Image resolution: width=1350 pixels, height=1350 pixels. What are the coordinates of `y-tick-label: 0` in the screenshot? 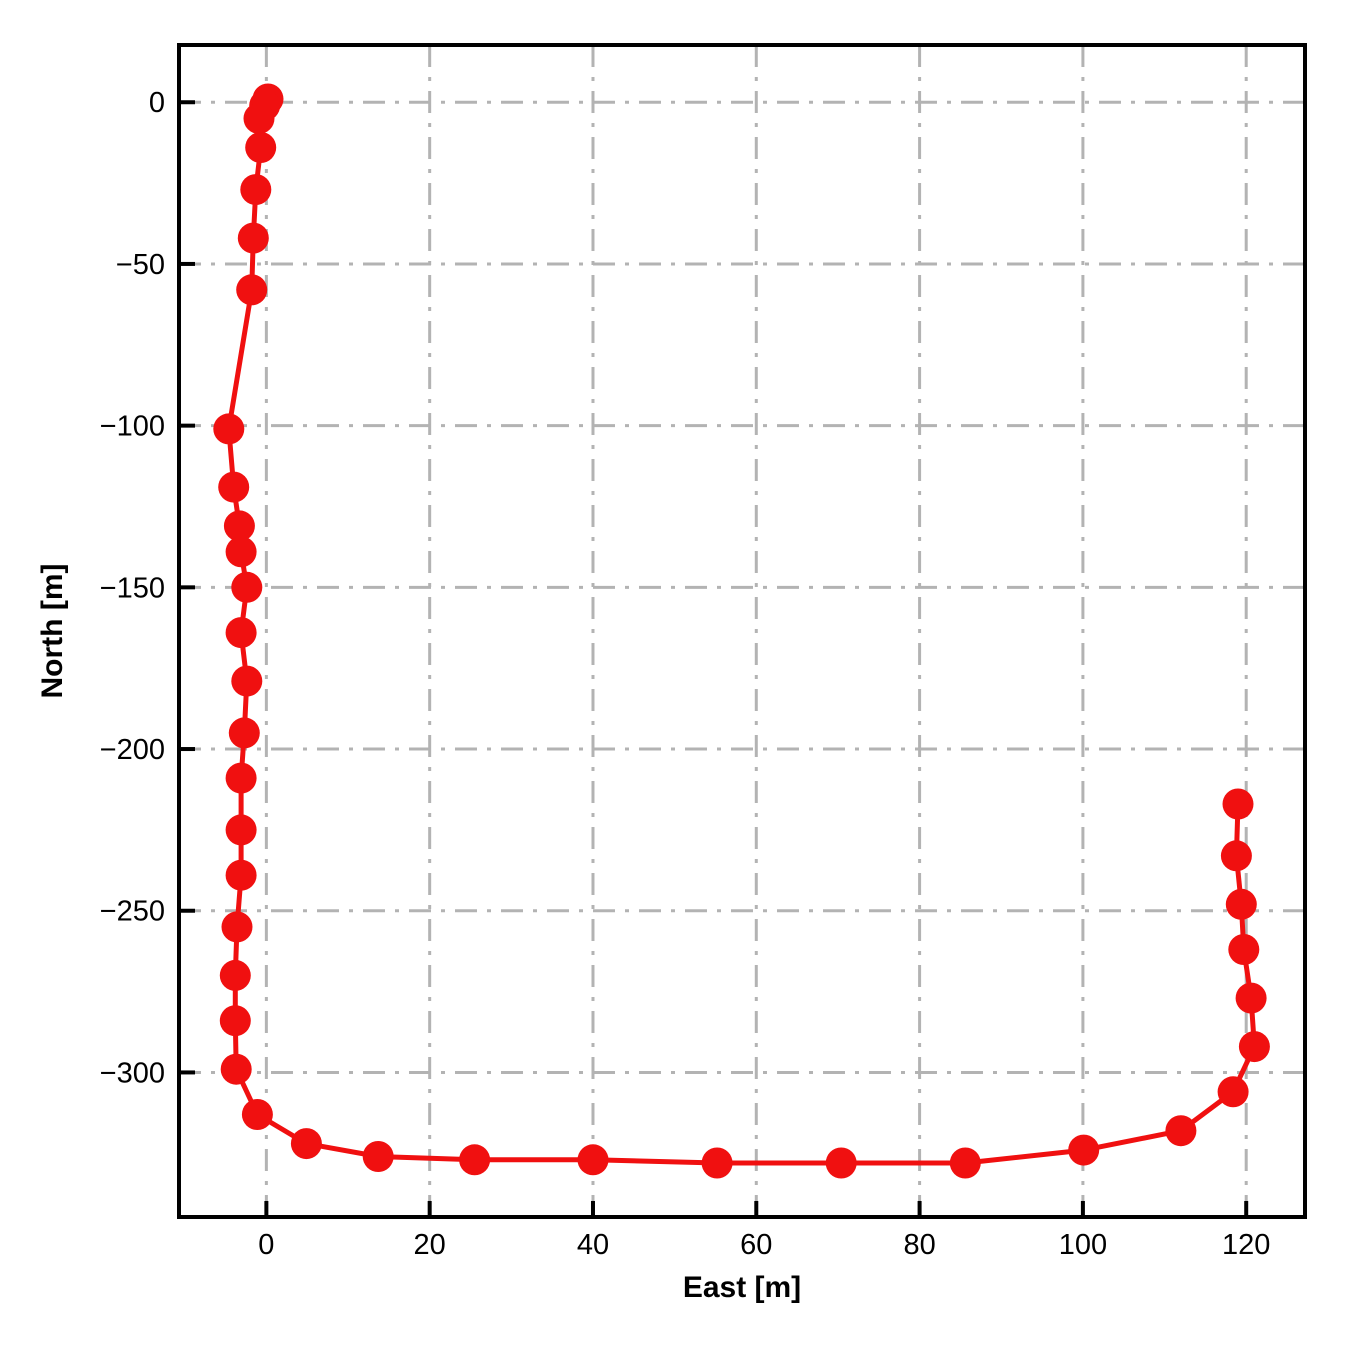 It's located at (157, 103).